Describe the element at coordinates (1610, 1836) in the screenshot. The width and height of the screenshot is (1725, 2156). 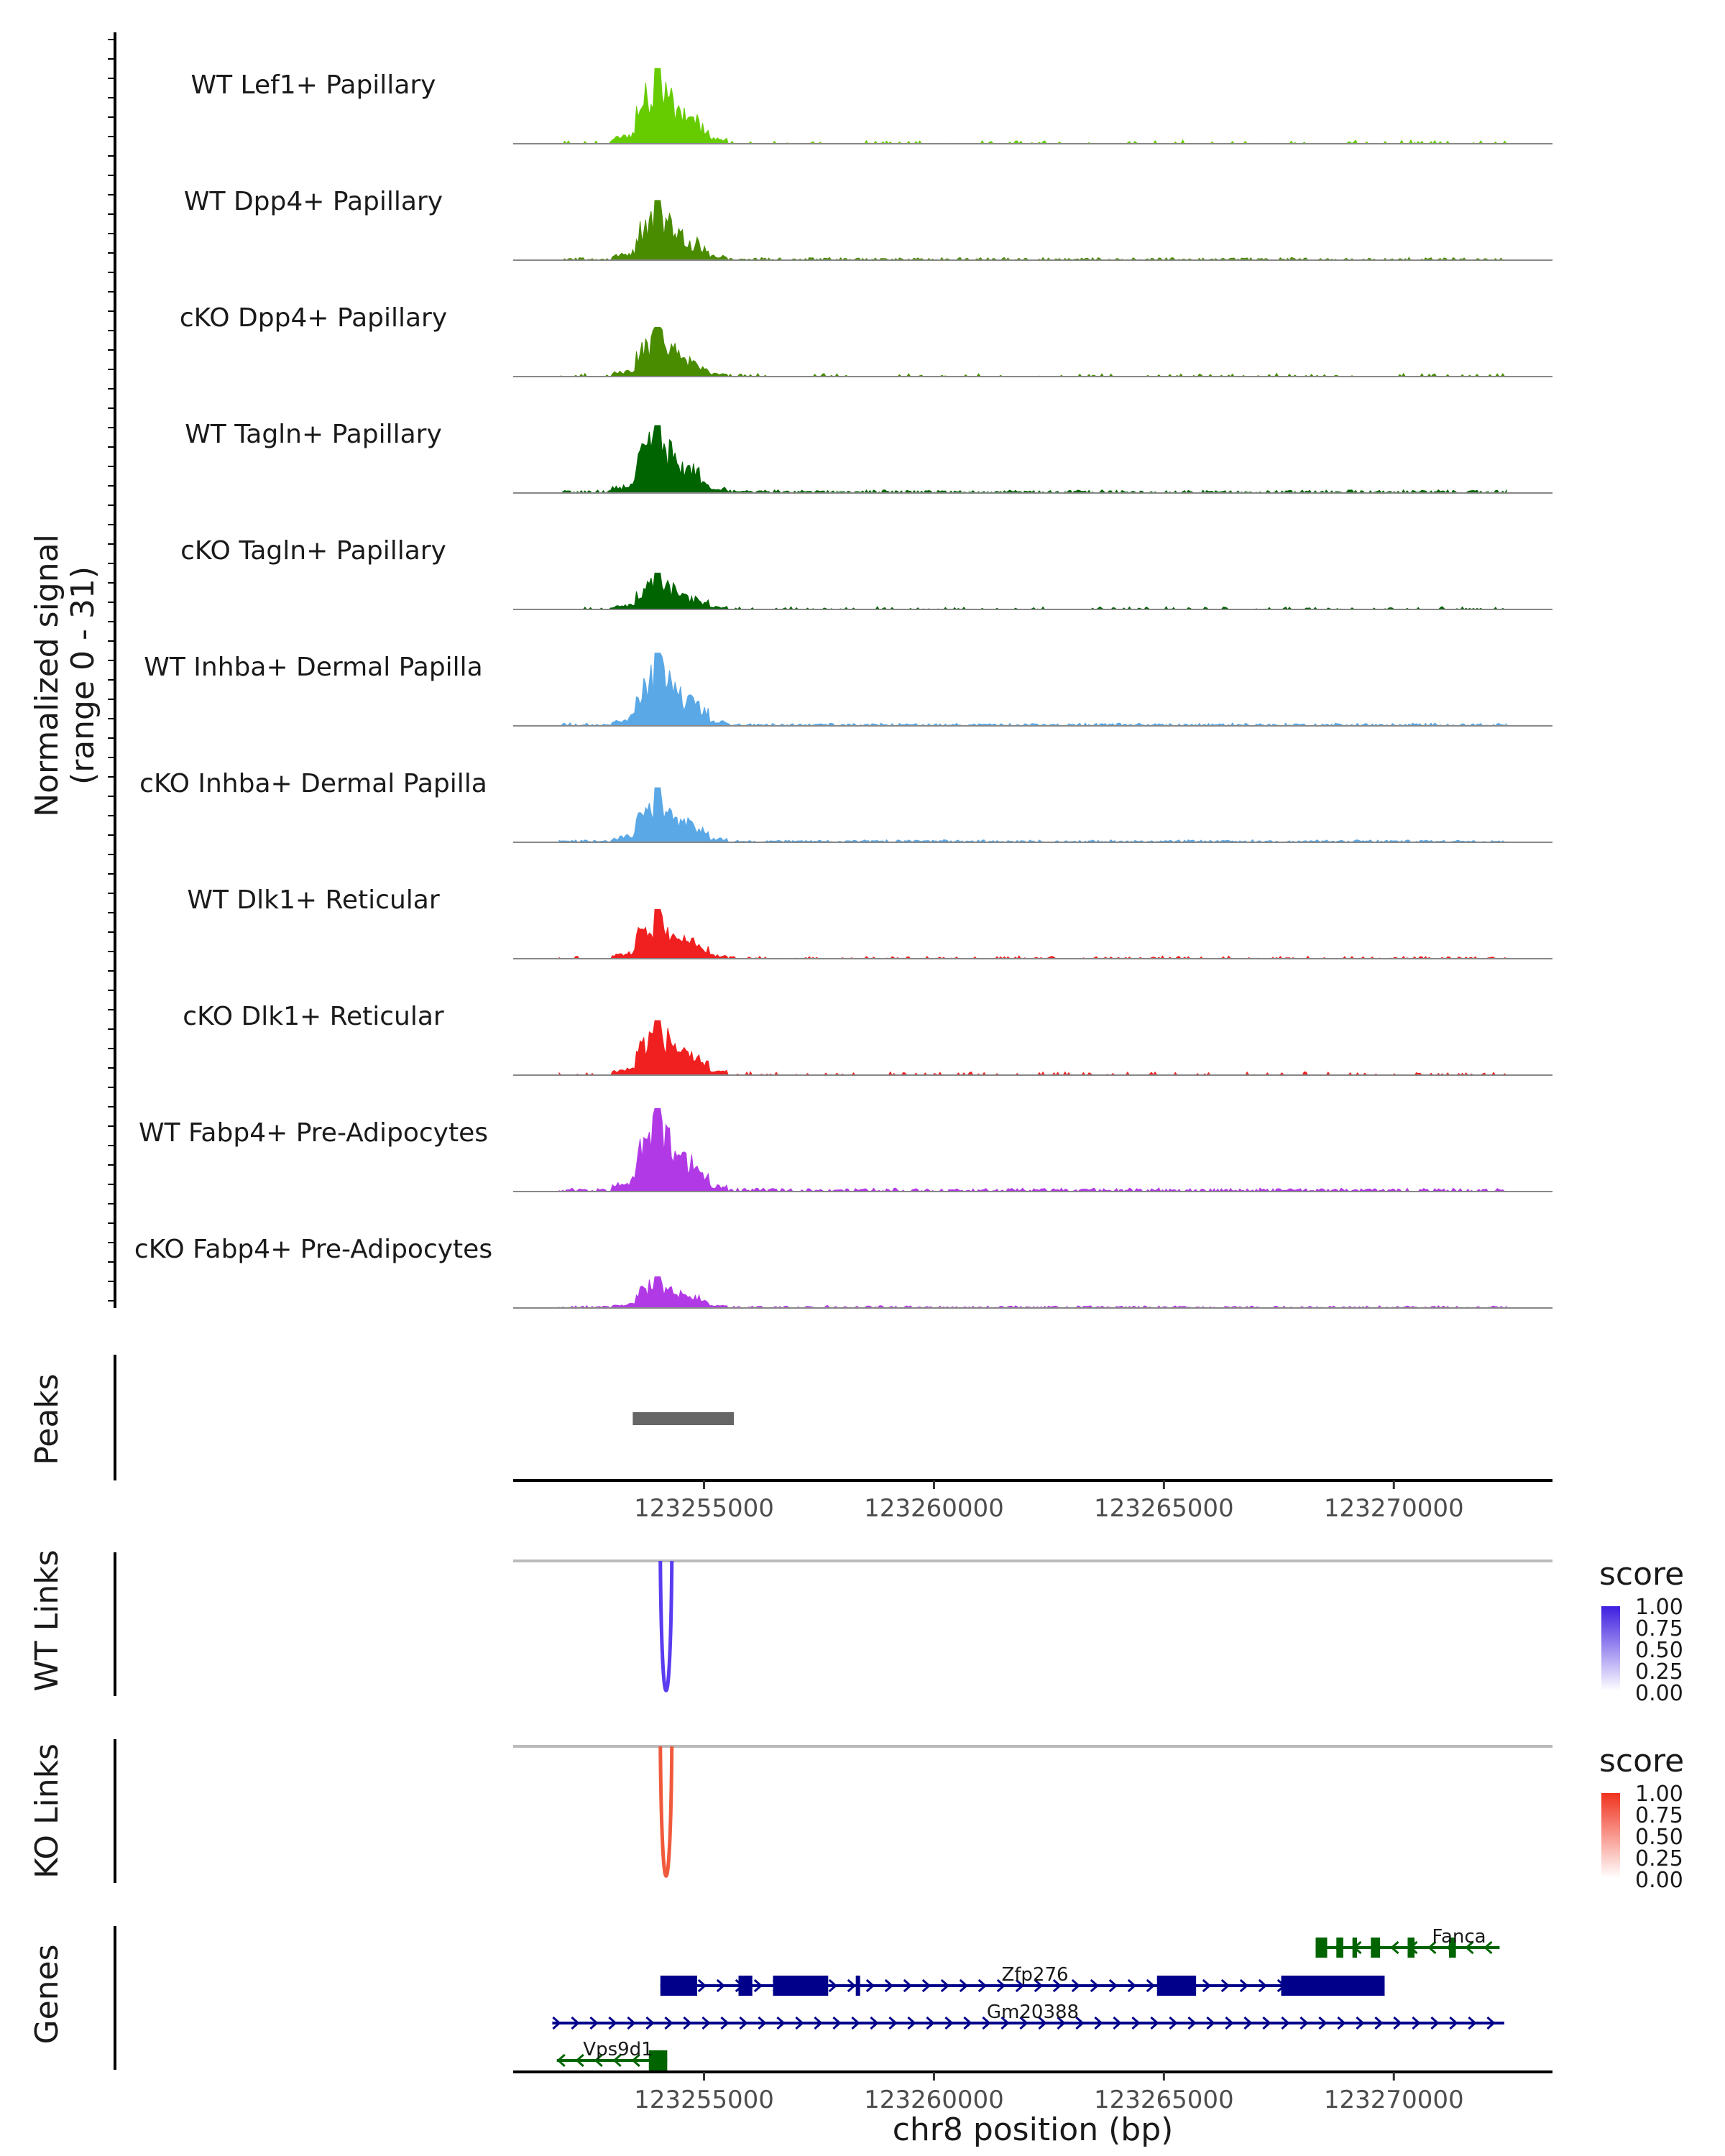
I see `ko-legend-colorbar` at that location.